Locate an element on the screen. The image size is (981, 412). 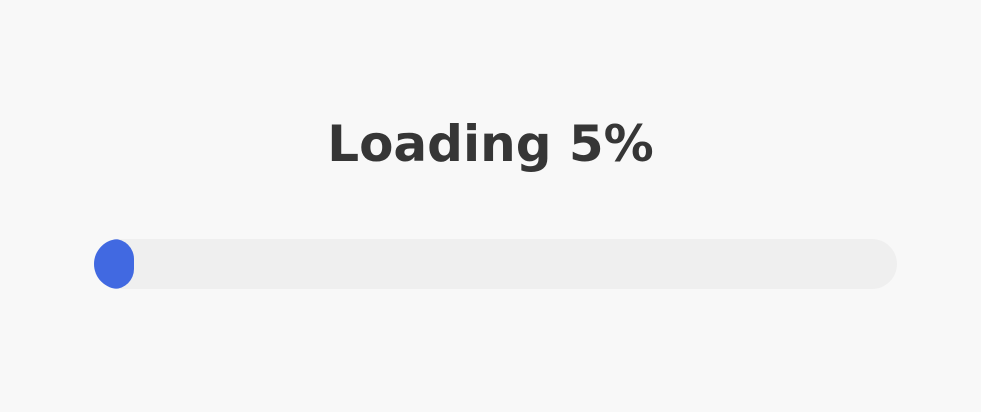
loading-label: Loading 5% is located at coordinates (490, 144).